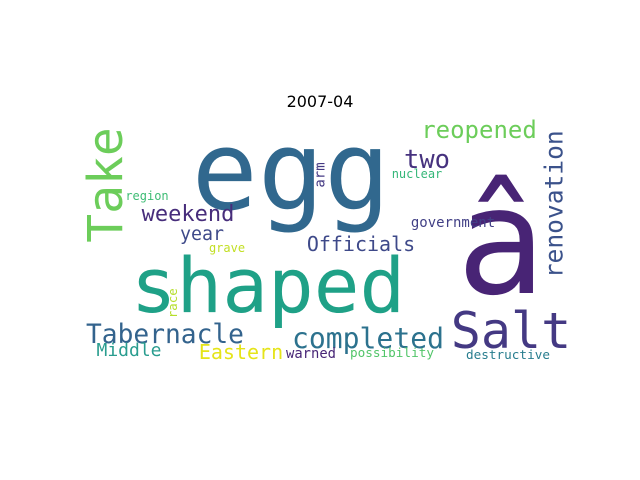  Describe the element at coordinates (268, 285) in the screenshot. I see `word-shaped: shaped` at that location.